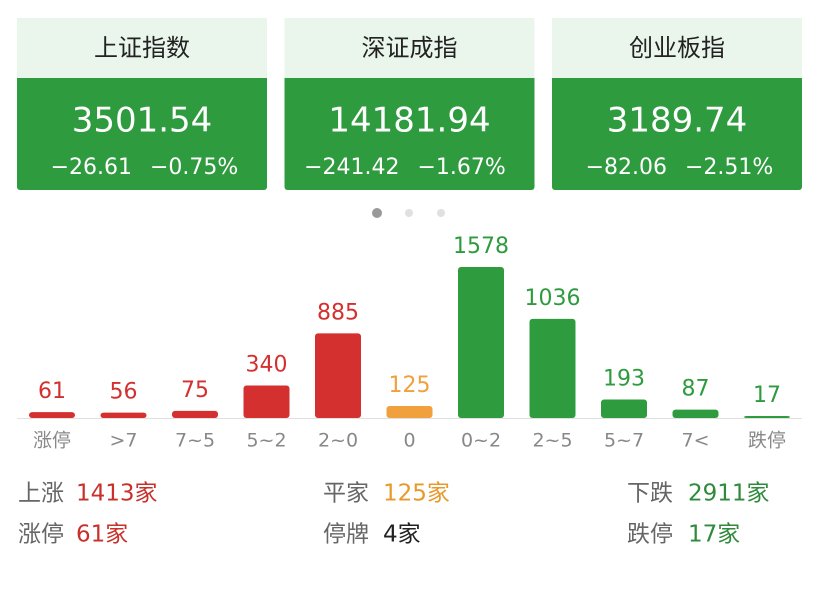 This screenshot has height=591, width=827. I want to click on index-name: 深证成指, so click(410, 48).